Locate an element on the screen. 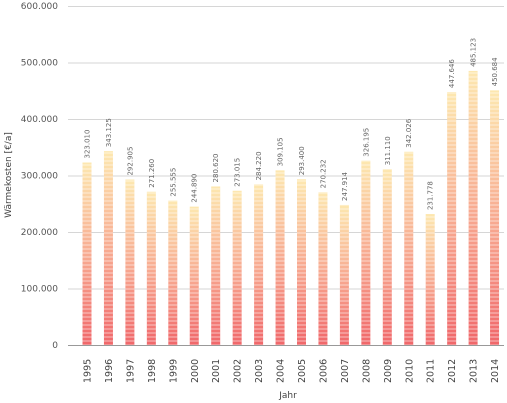  x-tick-label: 1995 is located at coordinates (88, 371).